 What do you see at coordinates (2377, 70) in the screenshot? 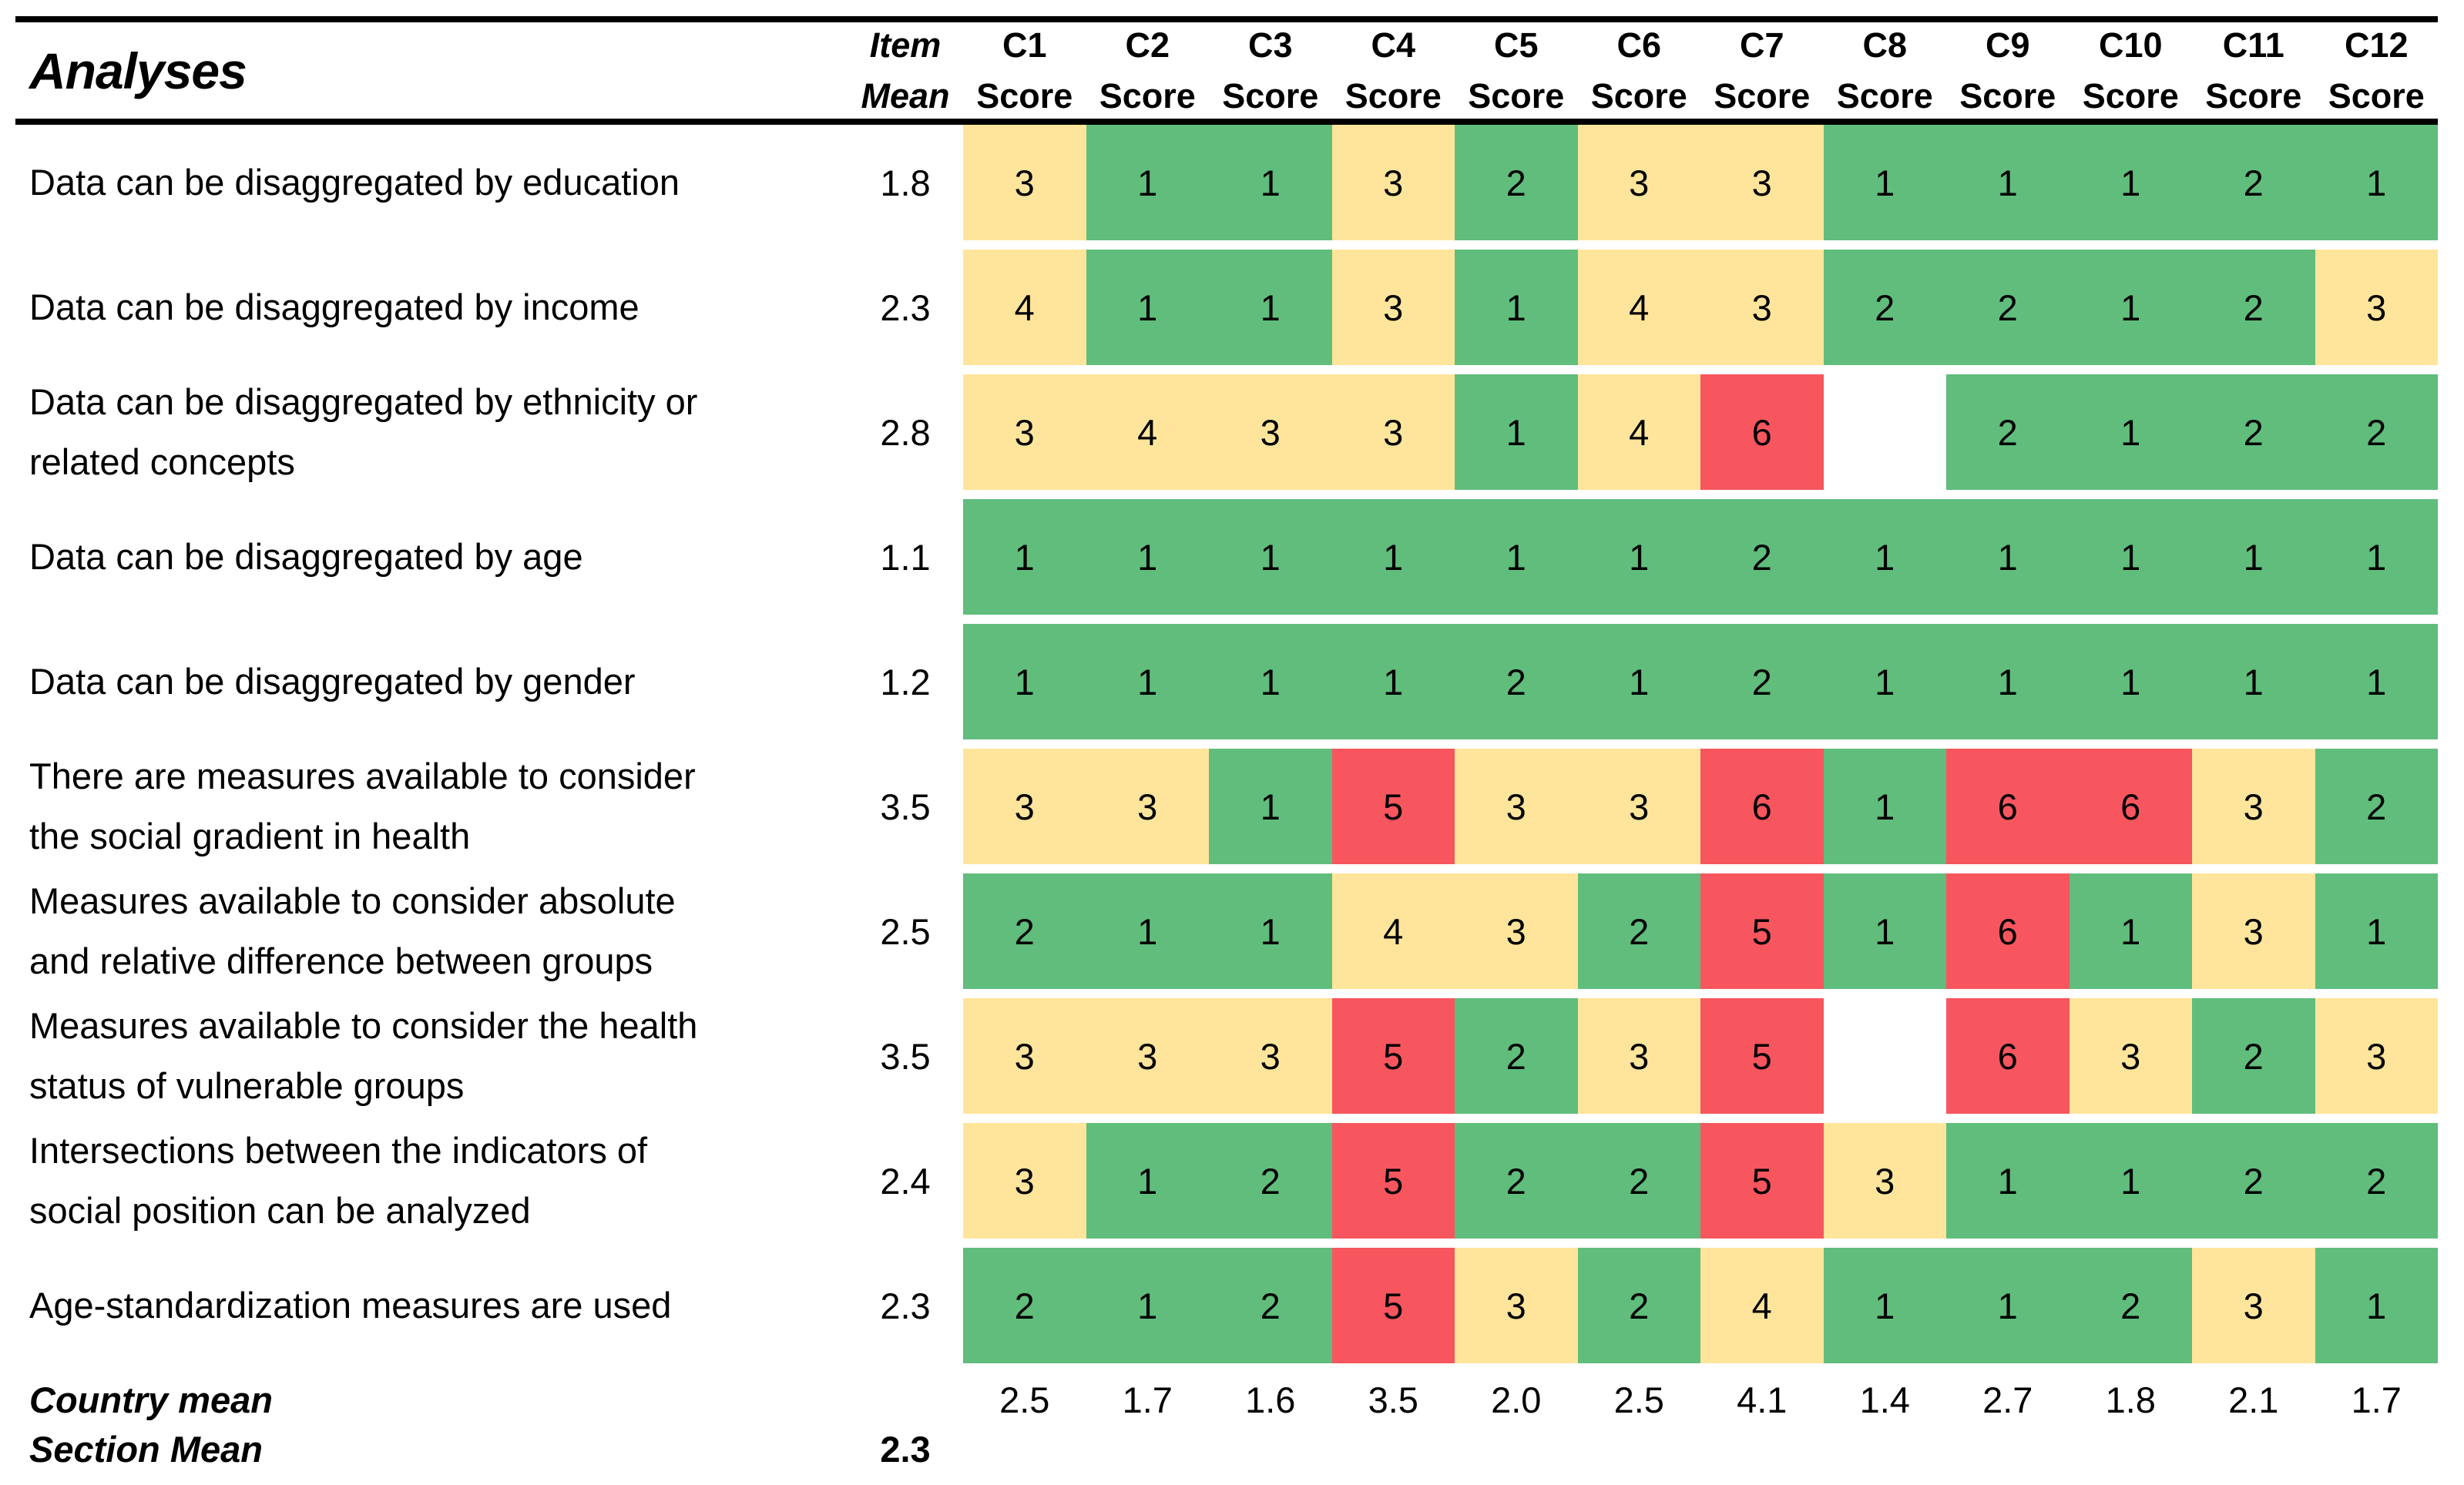
I see `column-header-c12: C12 Score` at bounding box center [2377, 70].